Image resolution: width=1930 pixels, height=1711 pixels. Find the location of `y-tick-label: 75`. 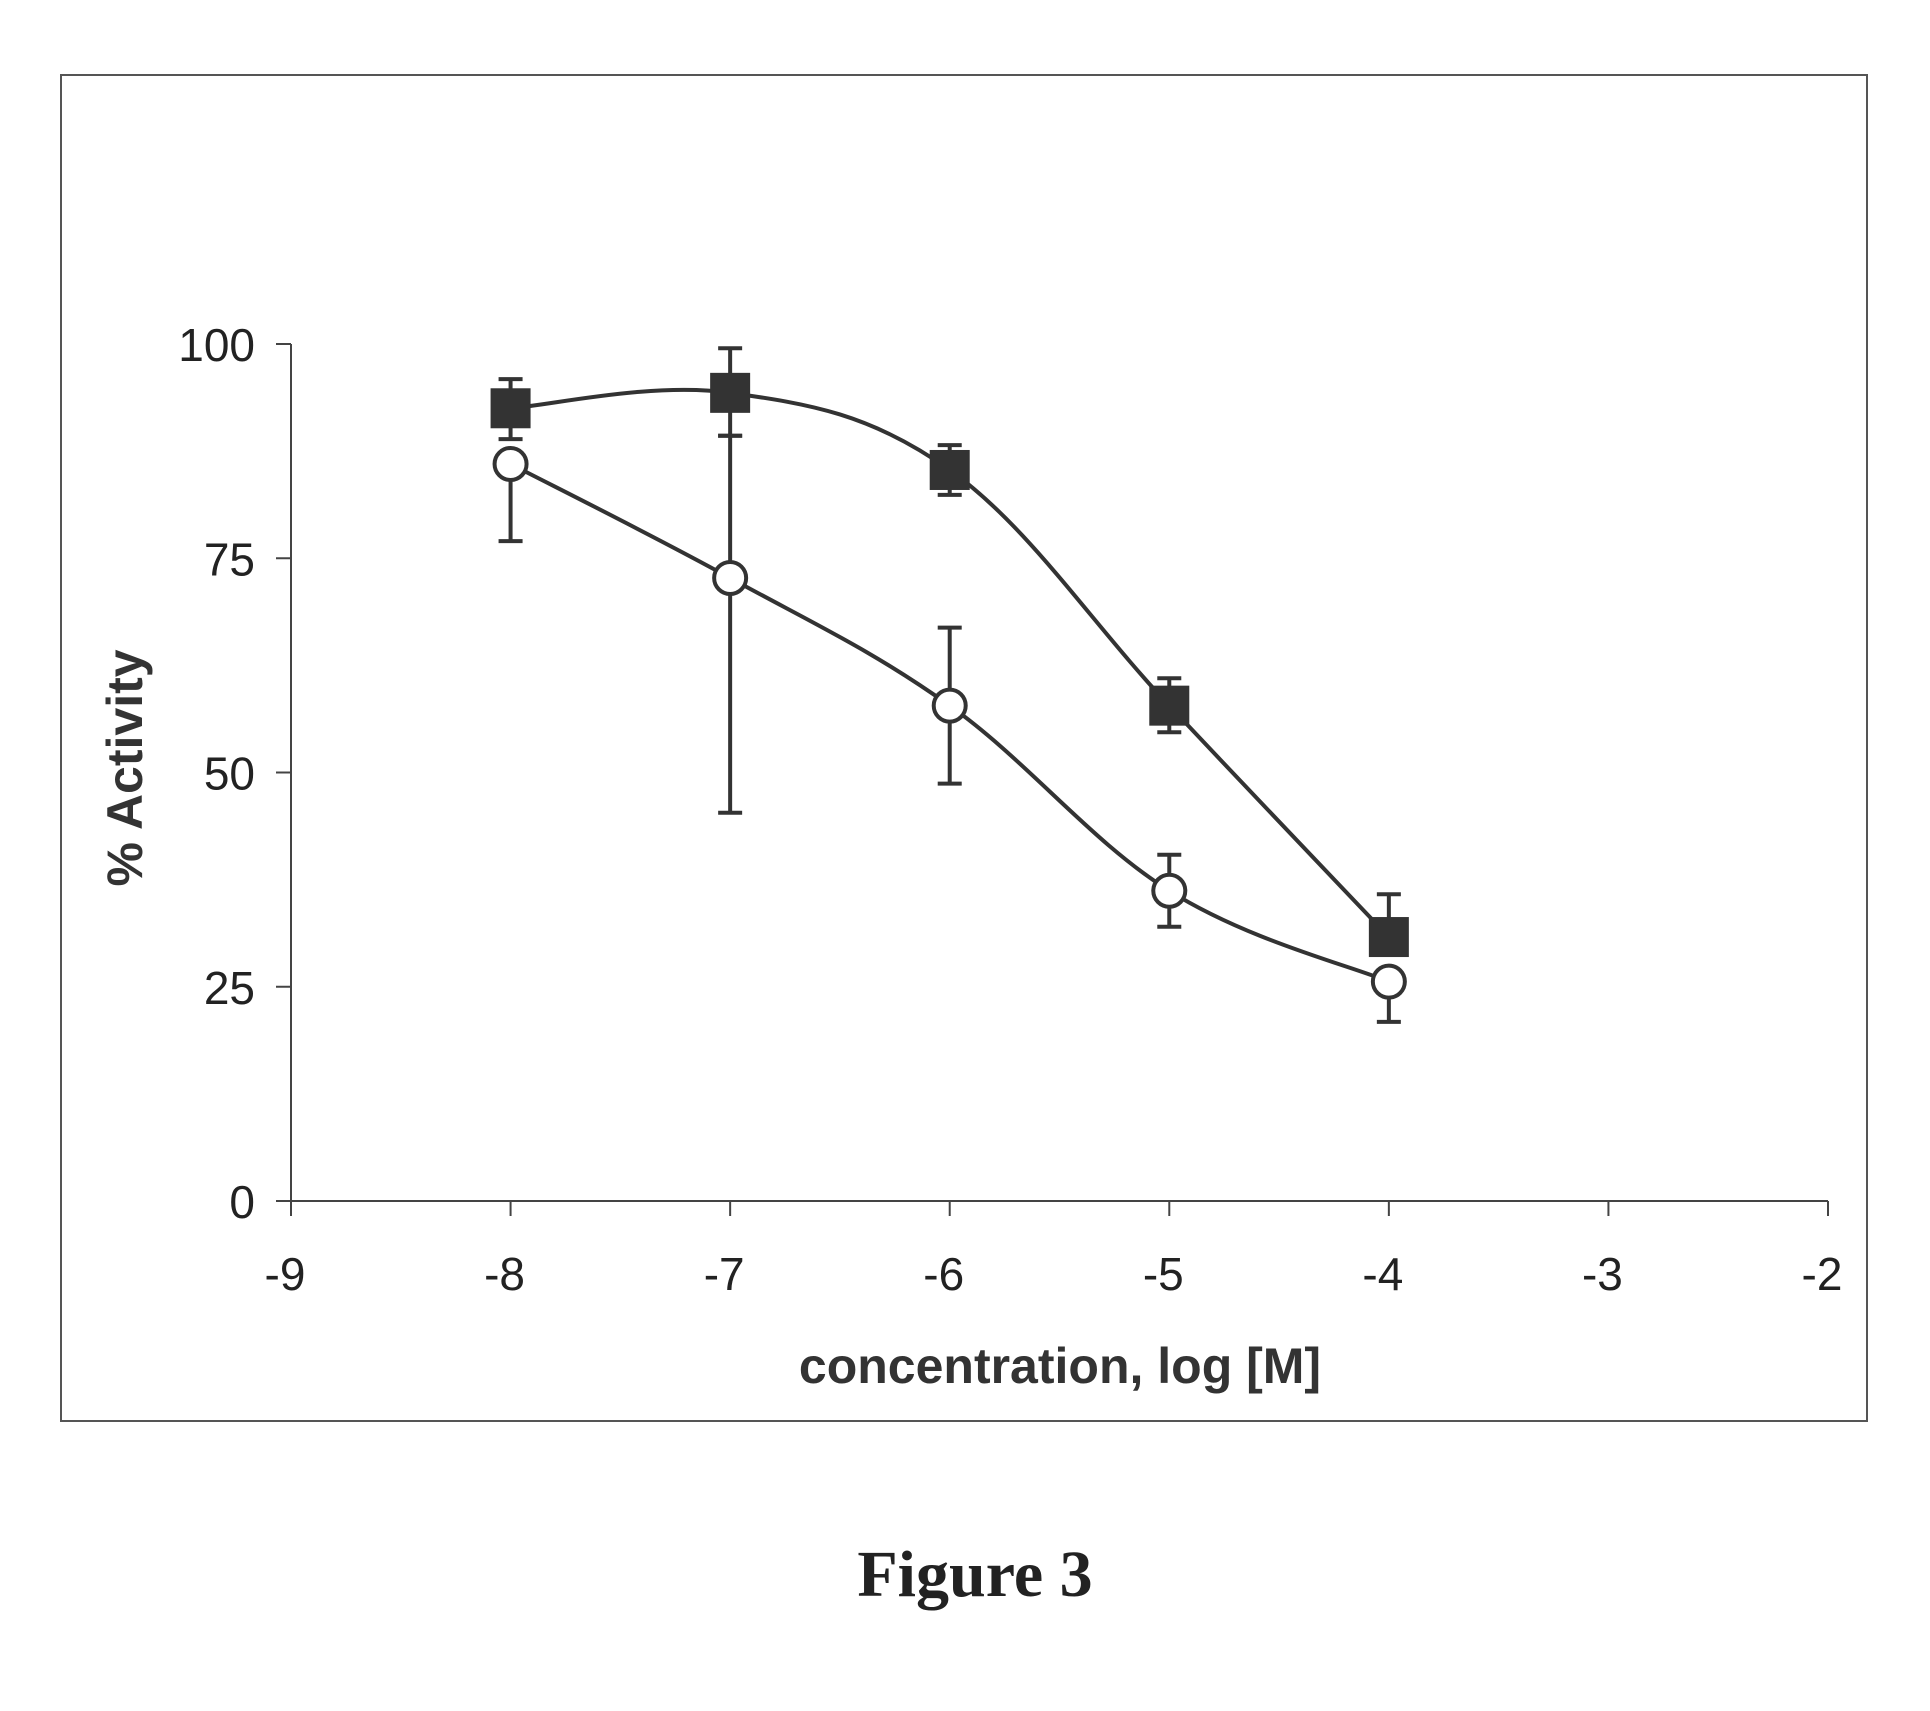

y-tick-label: 75 is located at coordinates (229, 559).